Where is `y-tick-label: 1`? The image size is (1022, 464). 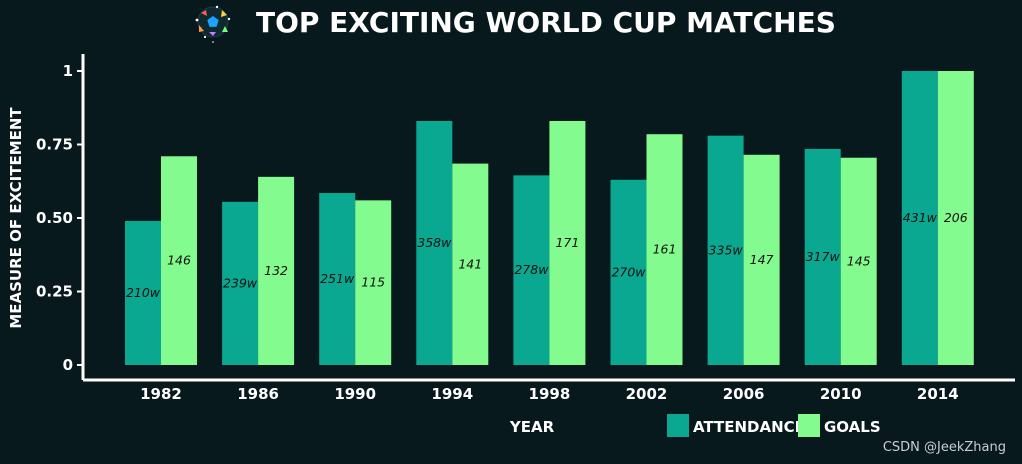
y-tick-label: 1 is located at coordinates (68, 71).